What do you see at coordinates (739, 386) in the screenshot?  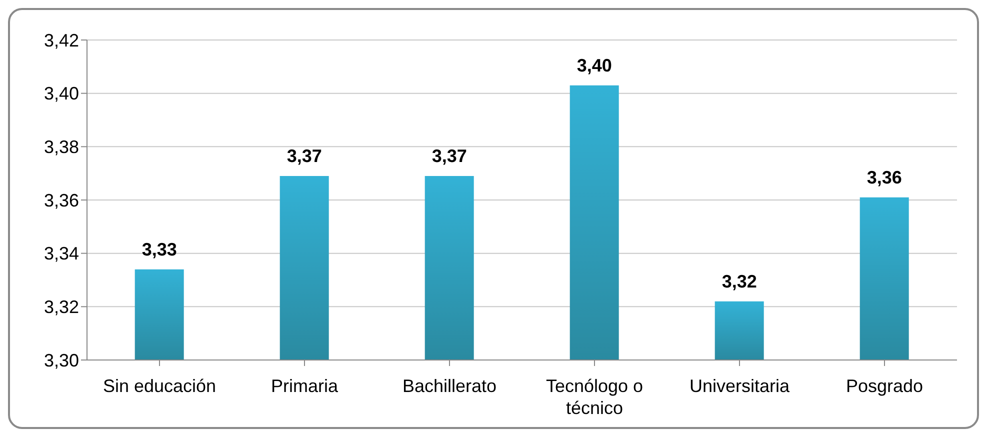 I see `x-tick-label: Universitaria` at bounding box center [739, 386].